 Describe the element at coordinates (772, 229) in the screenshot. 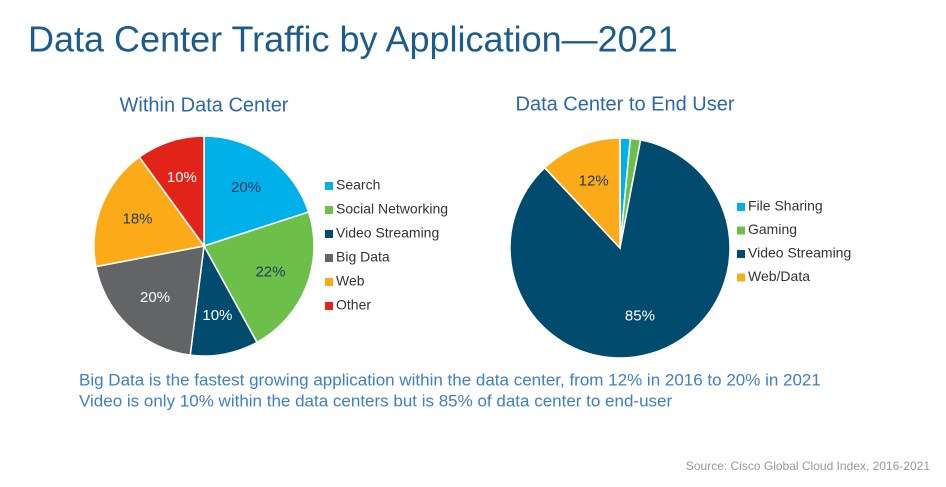

I see `legend-label: Gaming` at that location.